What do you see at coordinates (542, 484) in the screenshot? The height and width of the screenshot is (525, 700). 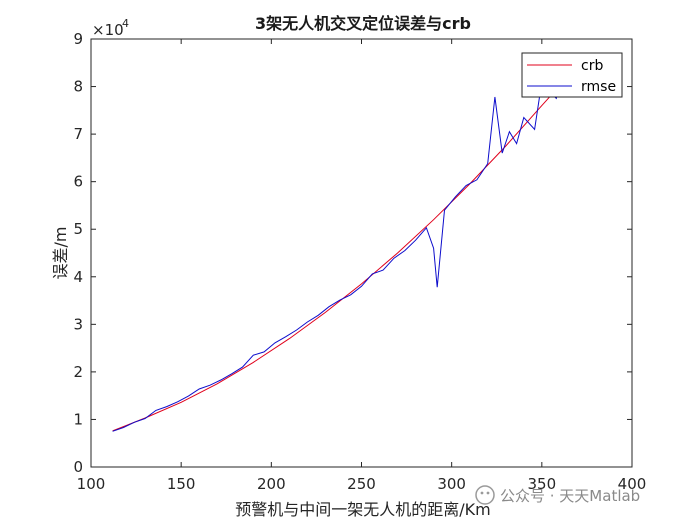 I see `x-tick-label: 350` at bounding box center [542, 484].